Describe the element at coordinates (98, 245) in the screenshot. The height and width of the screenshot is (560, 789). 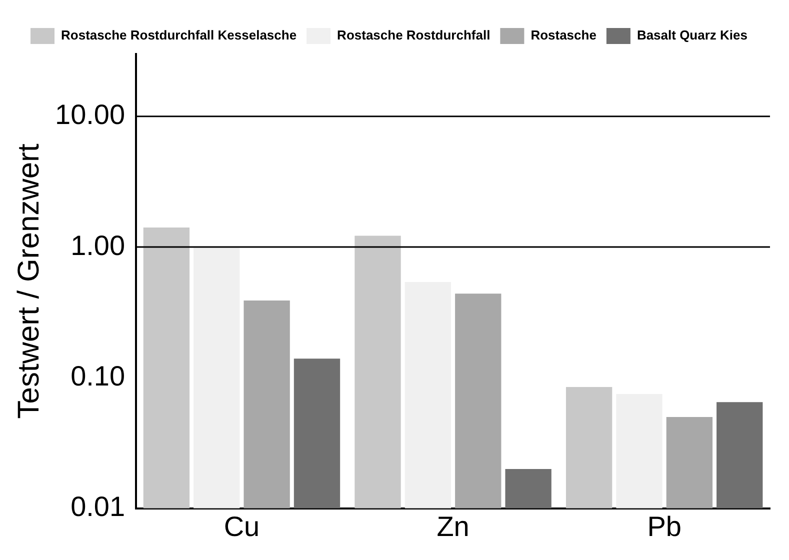
I see `y-tick-label: 1.00` at that location.